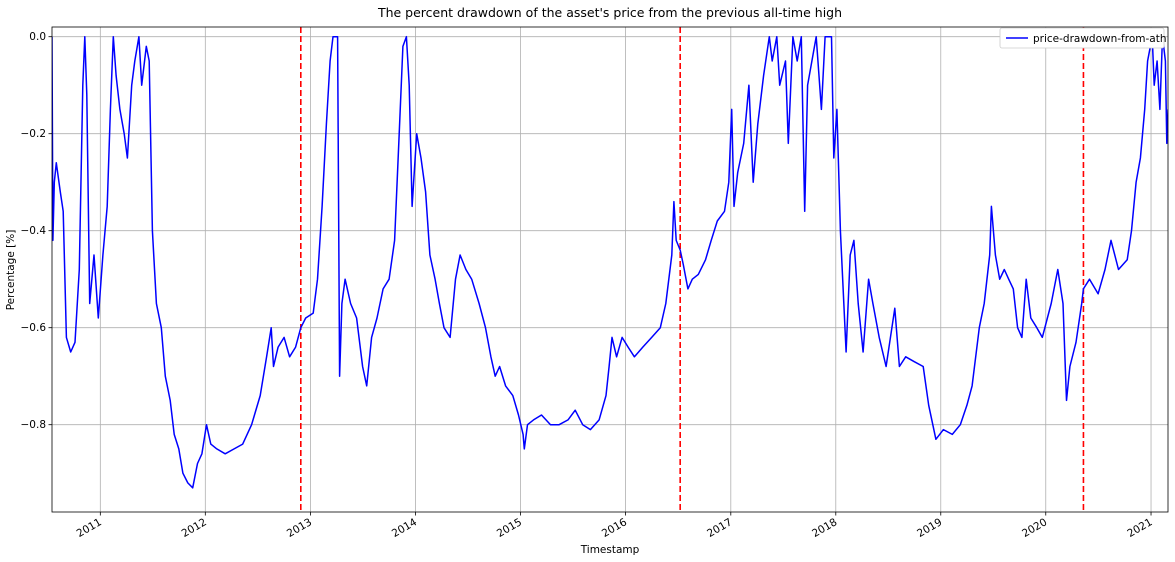 The width and height of the screenshot is (1175, 562). What do you see at coordinates (11, 270) in the screenshot?
I see `y-axis-label: Percentage [%]` at bounding box center [11, 270].